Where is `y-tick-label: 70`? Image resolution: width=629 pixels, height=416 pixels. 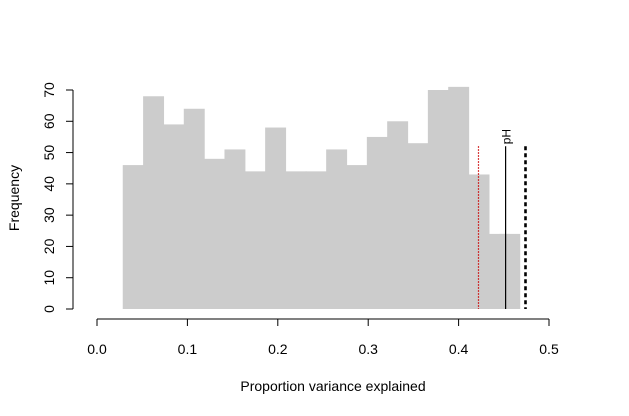 y-tick-label: 70 is located at coordinates (49, 90).